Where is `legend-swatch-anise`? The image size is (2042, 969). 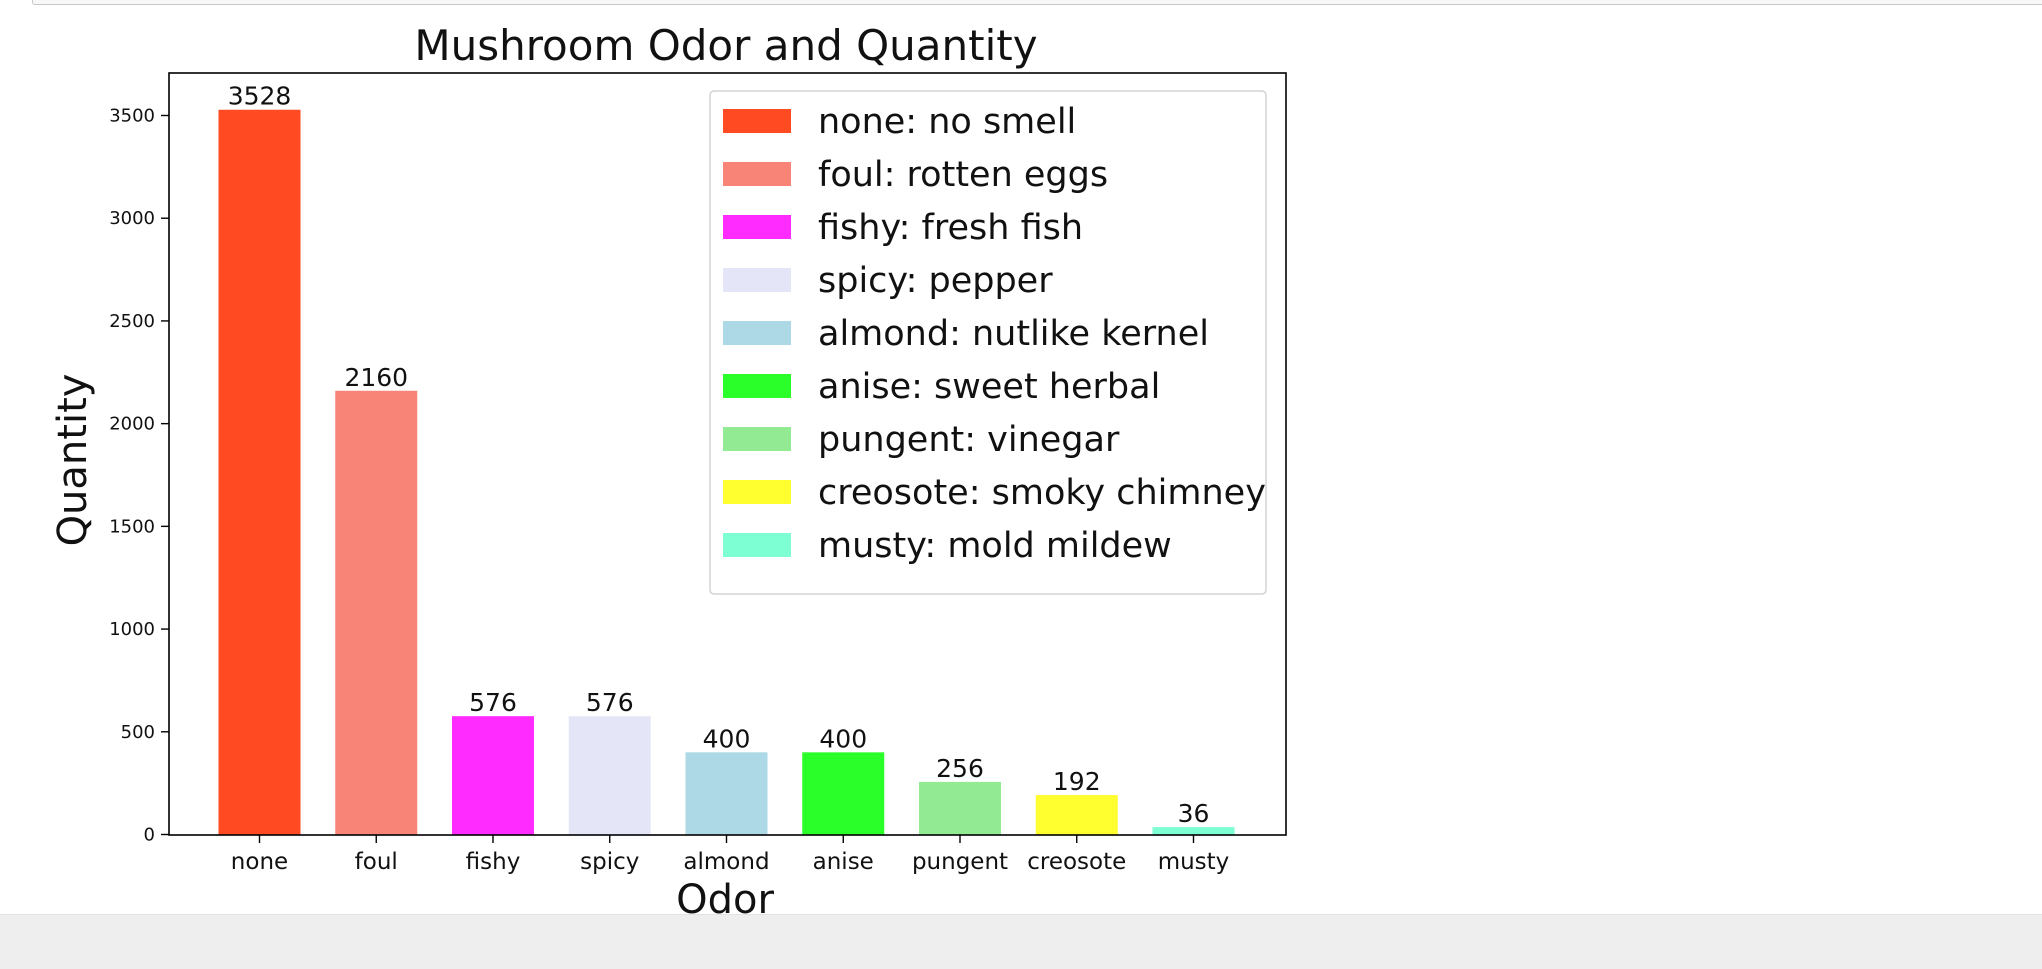 legend-swatch-anise is located at coordinates (757, 386).